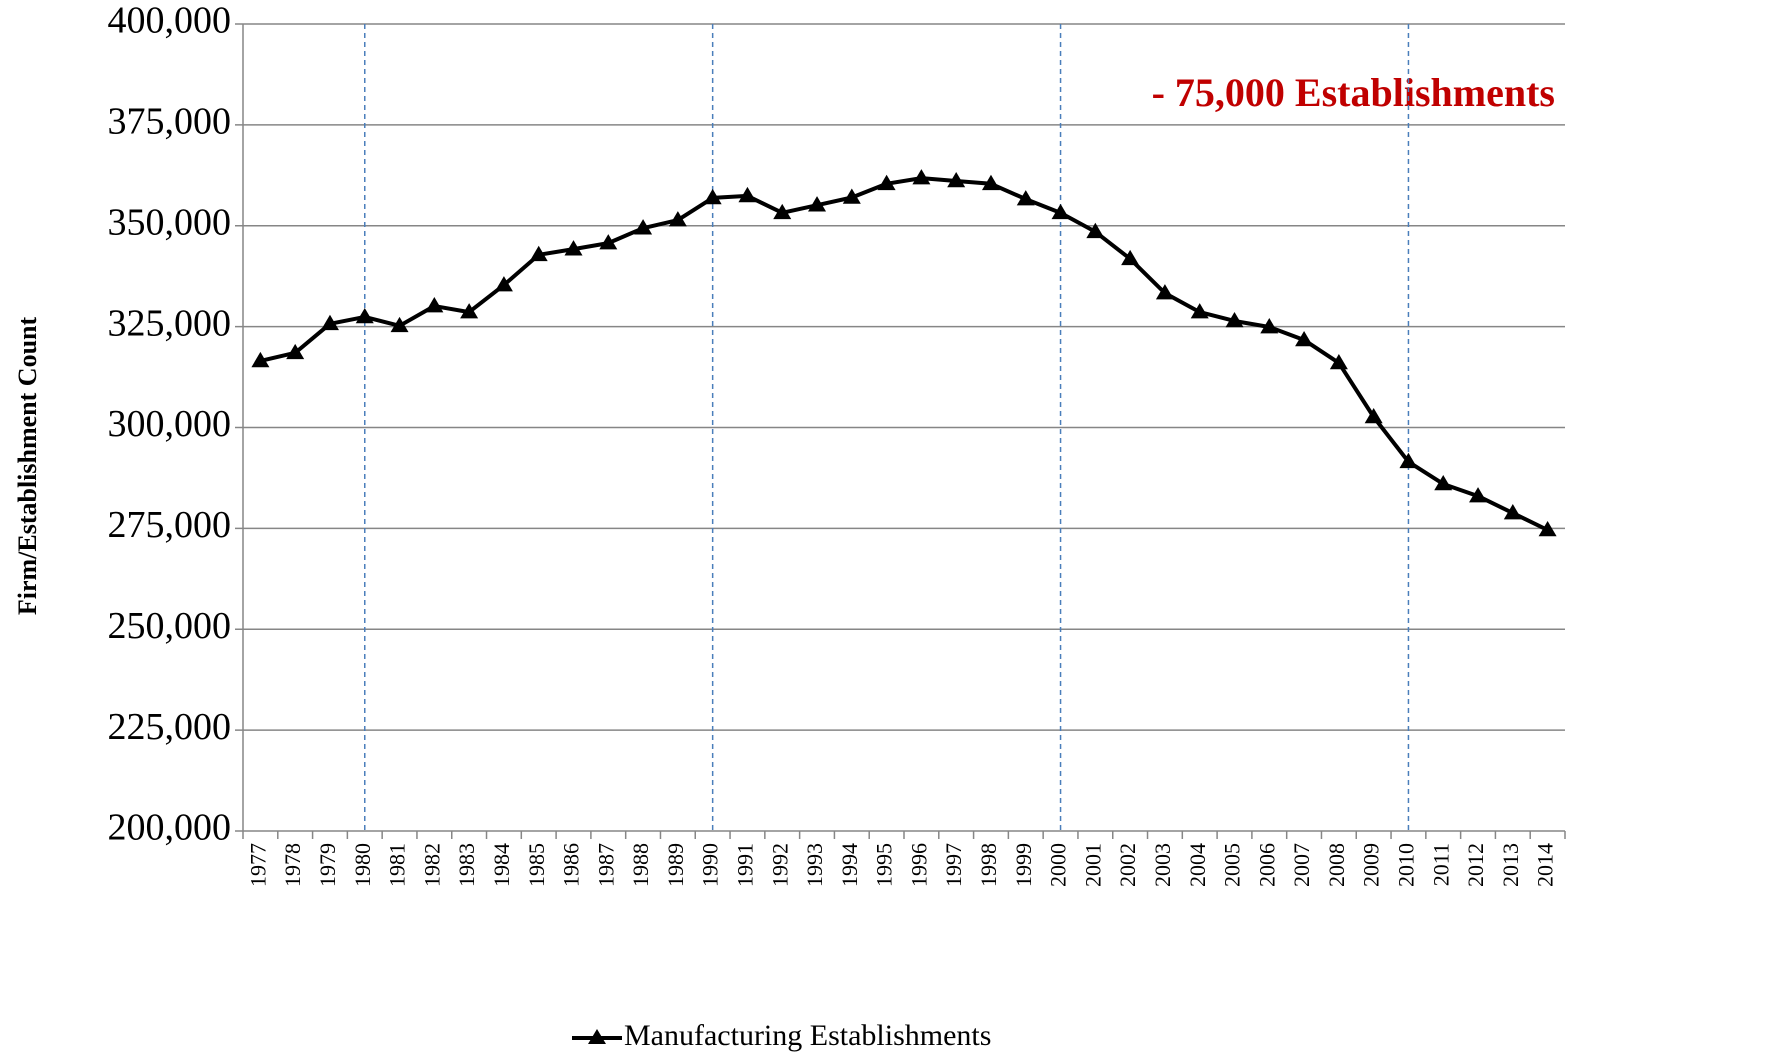  I want to click on x-tick-label: 2007, so click(1301, 865).